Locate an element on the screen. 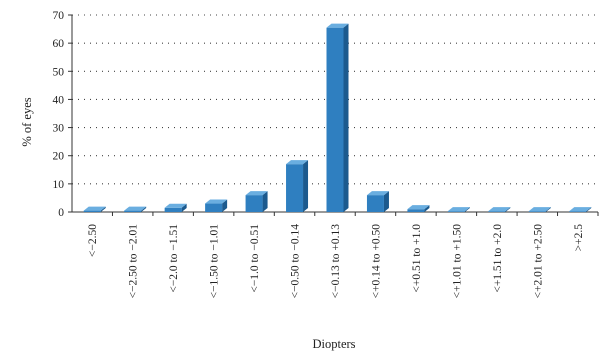 This screenshot has height=357, width=608. y-tick-label: 20 is located at coordinates (59, 157).